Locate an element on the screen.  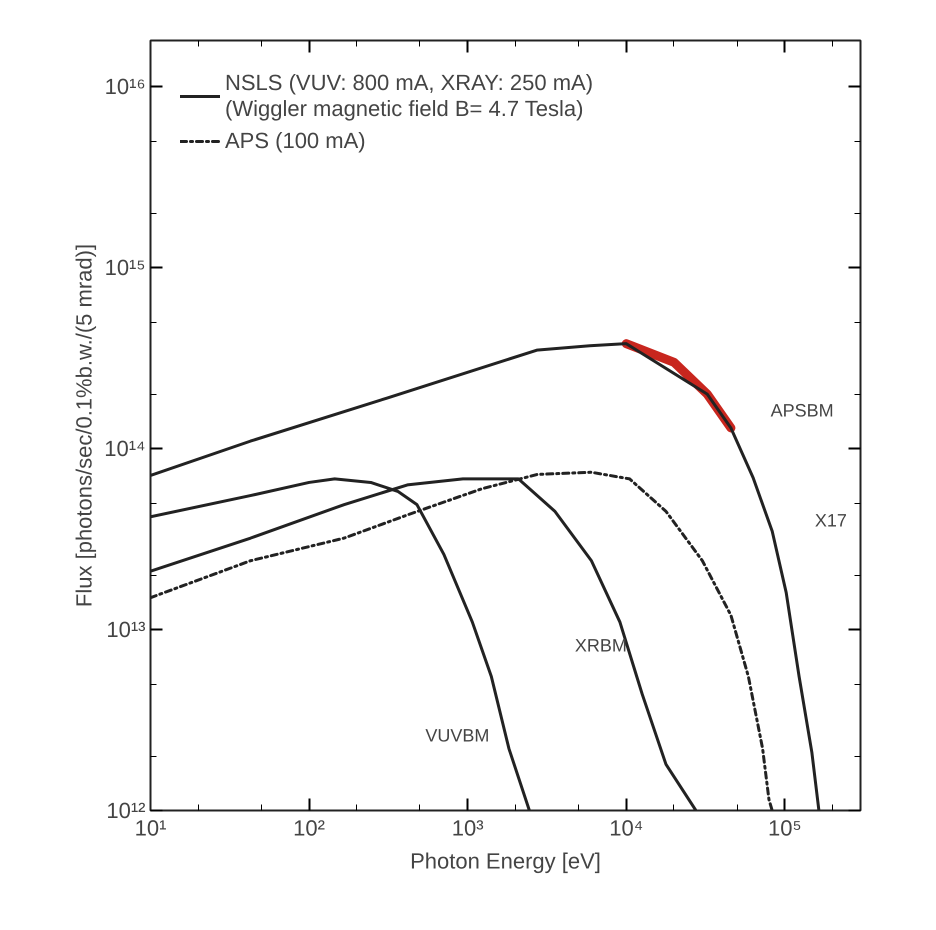
y-tick-label: 10¹⁵ is located at coordinates (125, 267).